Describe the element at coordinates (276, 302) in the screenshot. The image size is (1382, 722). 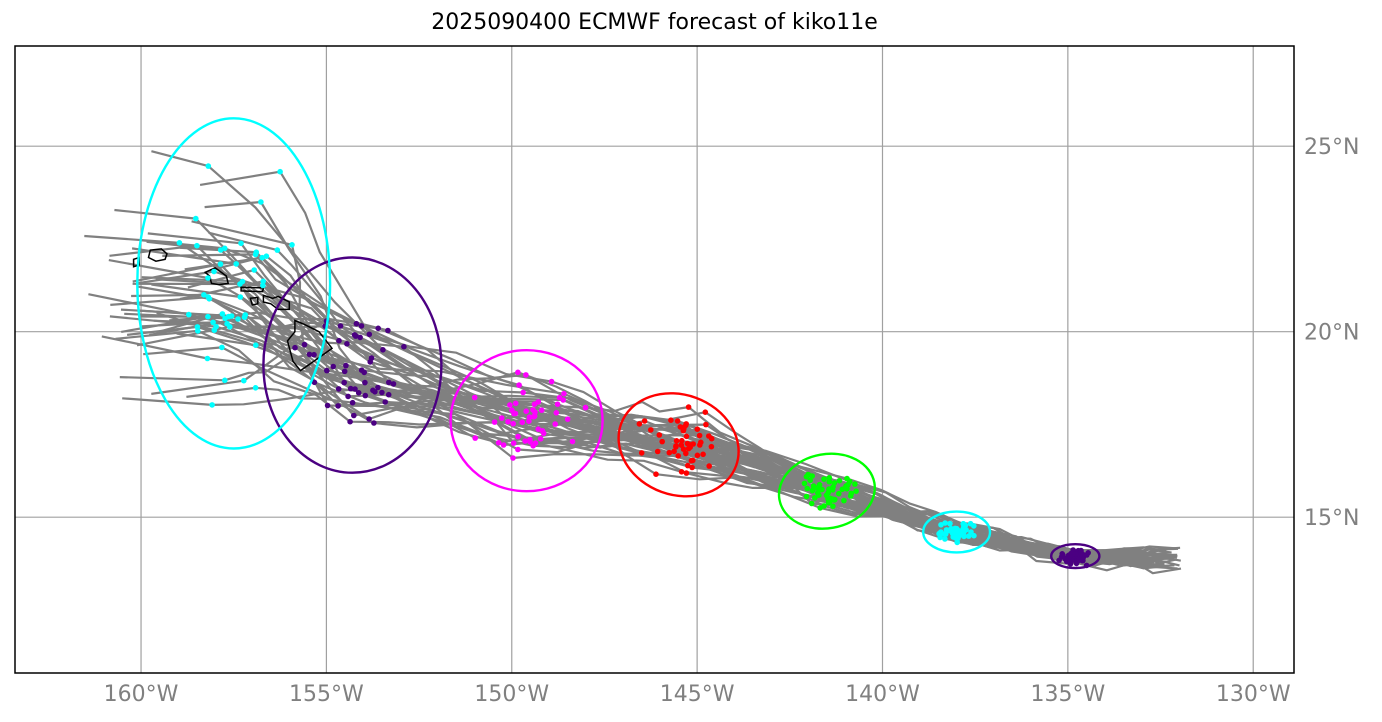
I see `island-maui` at that location.